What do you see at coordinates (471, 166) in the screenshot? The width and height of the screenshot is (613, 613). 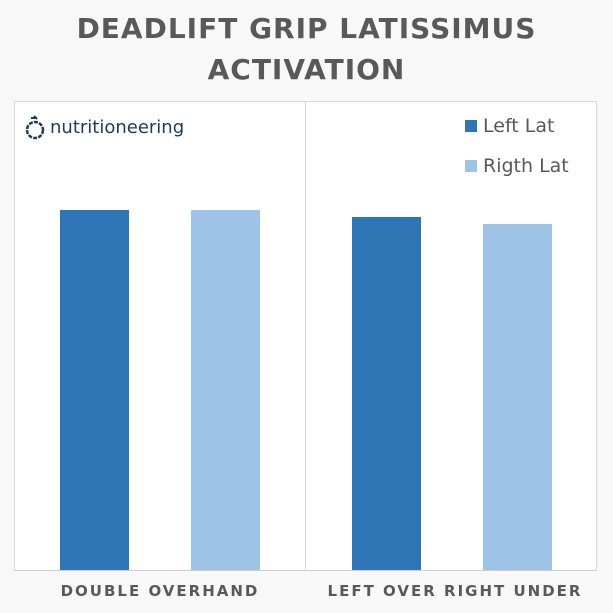 I see `legend-swatch-right` at bounding box center [471, 166].